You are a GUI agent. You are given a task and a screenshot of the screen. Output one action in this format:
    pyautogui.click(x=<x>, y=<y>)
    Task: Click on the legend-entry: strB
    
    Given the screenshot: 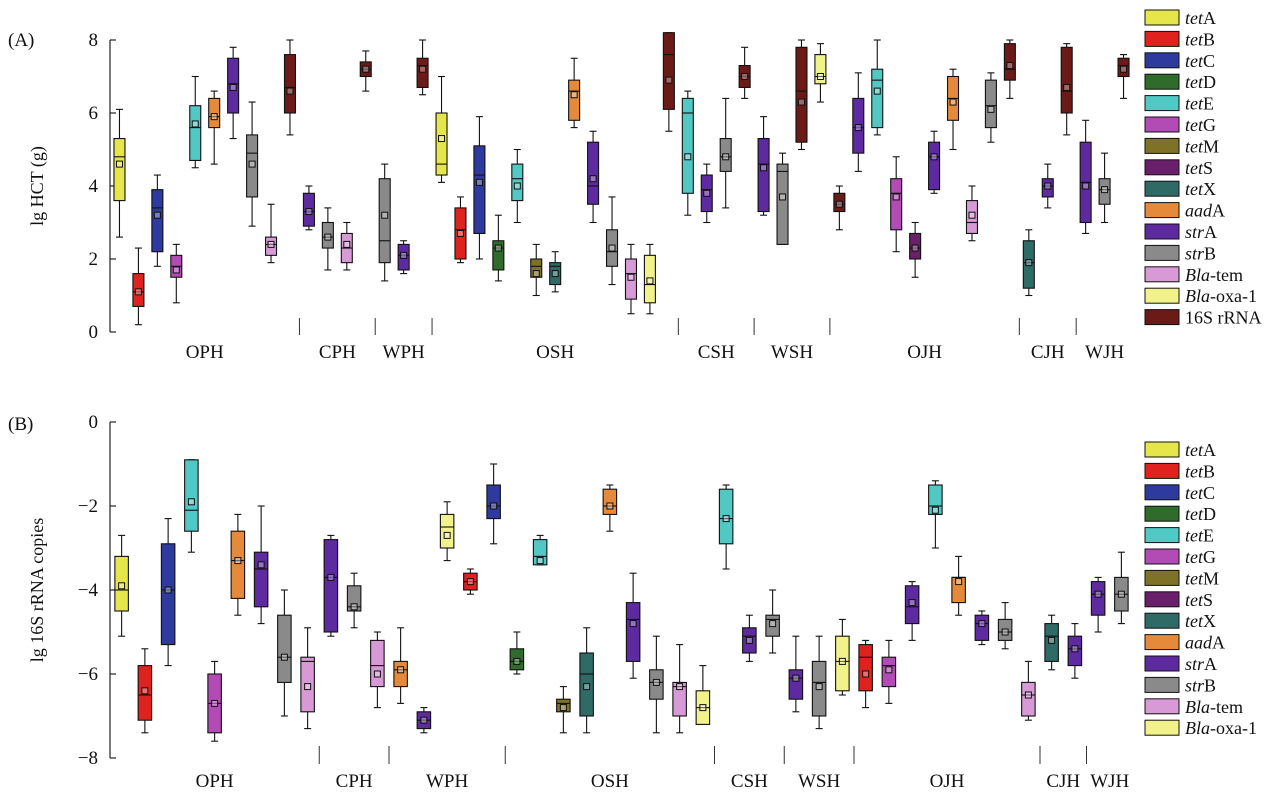 What is the action you would take?
    pyautogui.click(x=1200, y=253)
    